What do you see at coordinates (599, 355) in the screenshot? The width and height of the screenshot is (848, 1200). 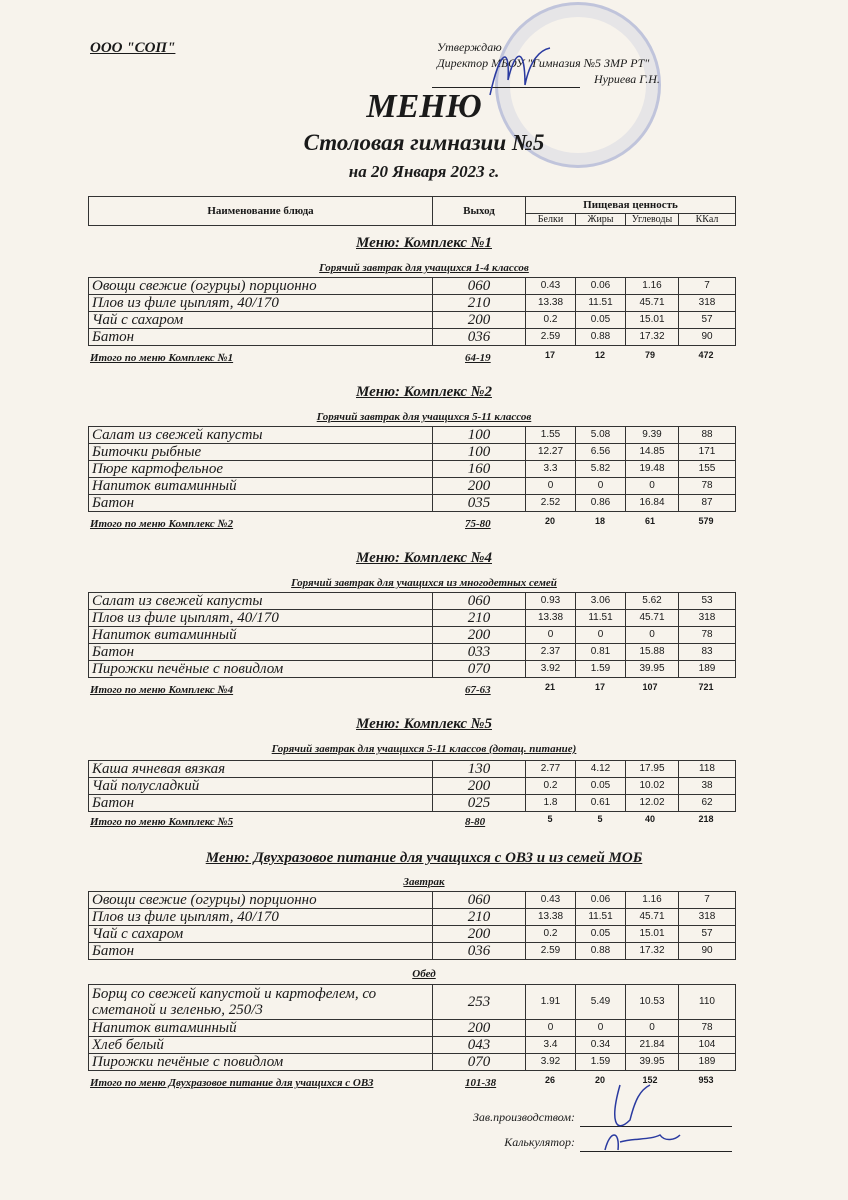 I see `total-value: 12` at bounding box center [599, 355].